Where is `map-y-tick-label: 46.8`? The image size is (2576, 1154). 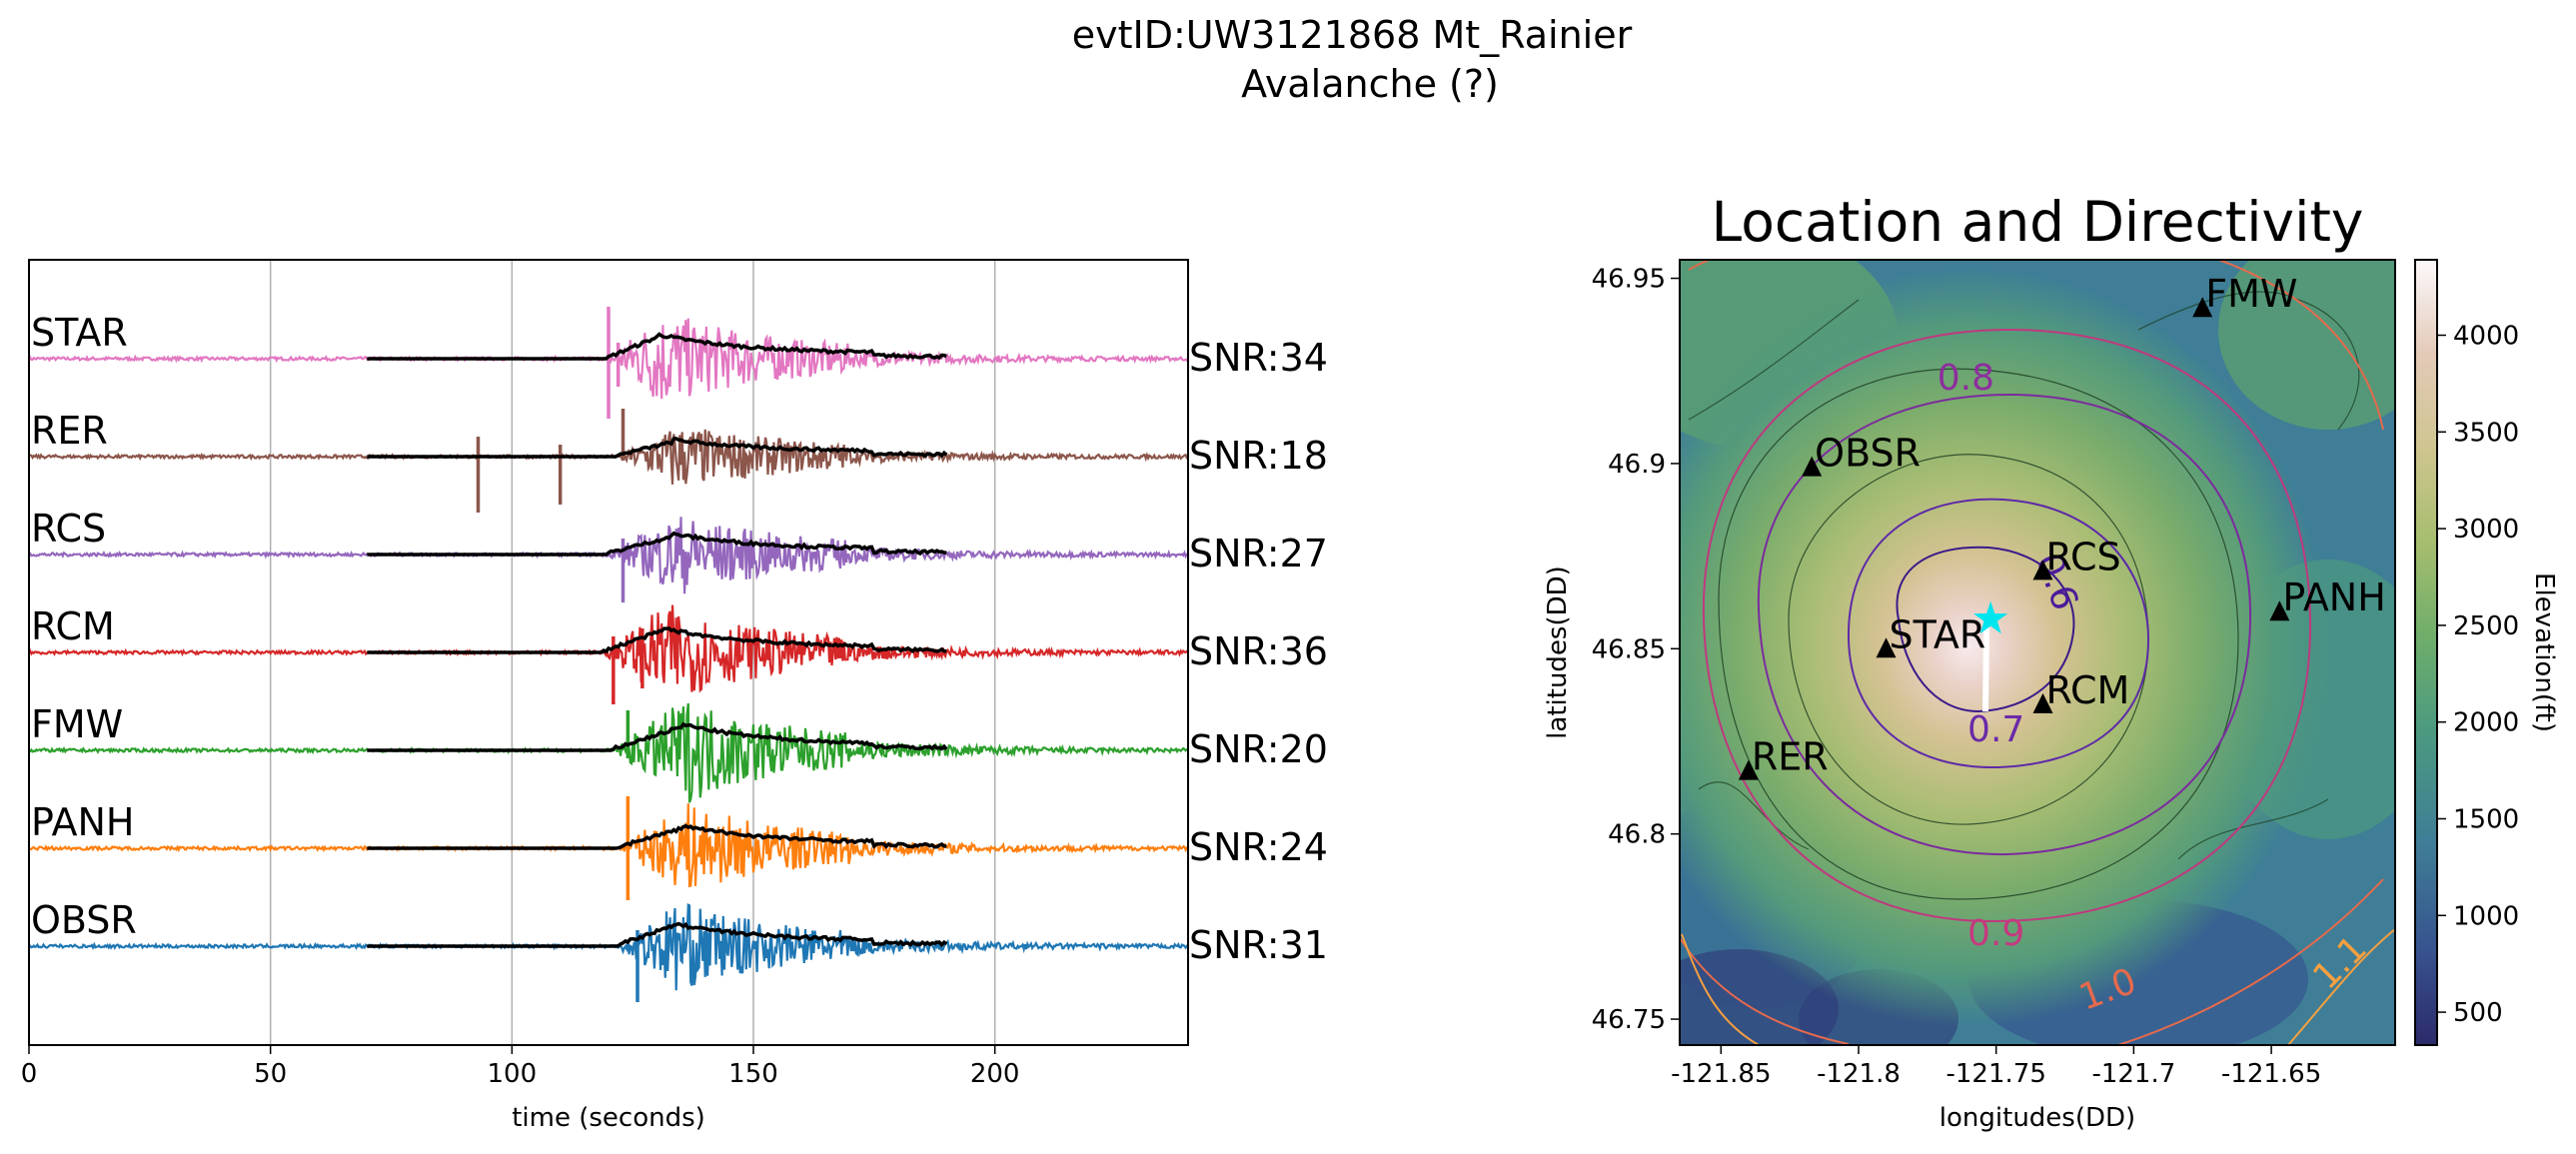
map-y-tick-label: 46.8 is located at coordinates (1637, 835).